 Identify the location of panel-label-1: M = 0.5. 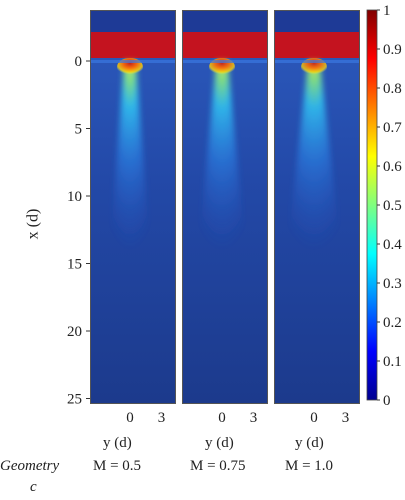
(117, 466).